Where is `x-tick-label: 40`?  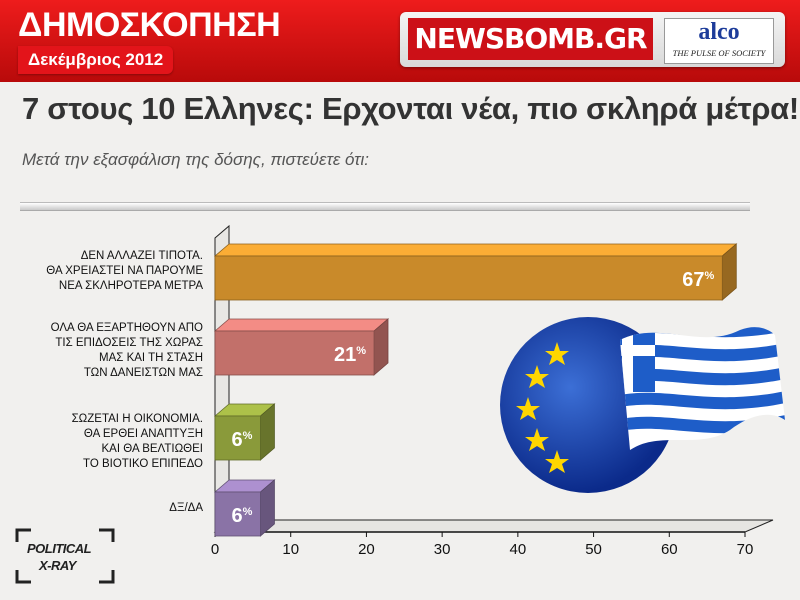 x-tick-label: 40 is located at coordinates (518, 549).